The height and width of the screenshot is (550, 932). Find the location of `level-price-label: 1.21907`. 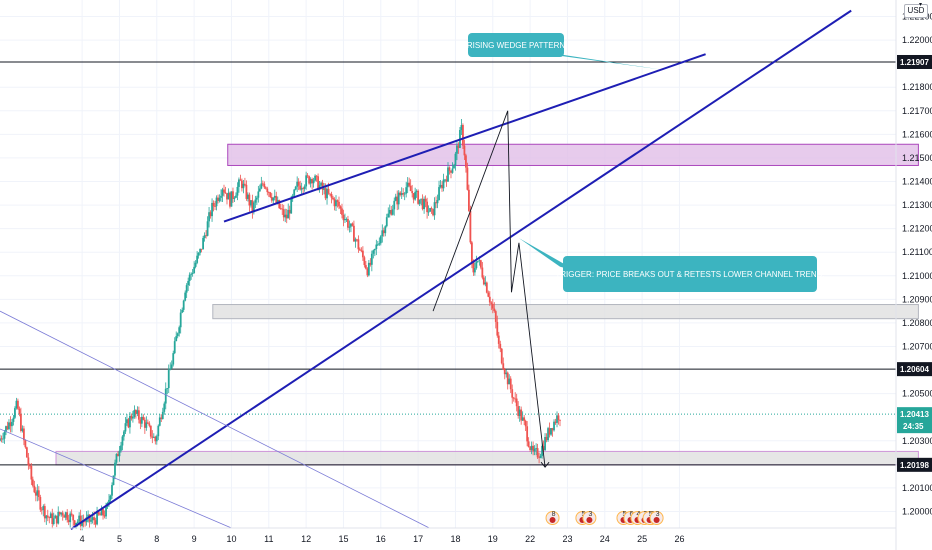

level-price-label: 1.21907 is located at coordinates (914, 62).